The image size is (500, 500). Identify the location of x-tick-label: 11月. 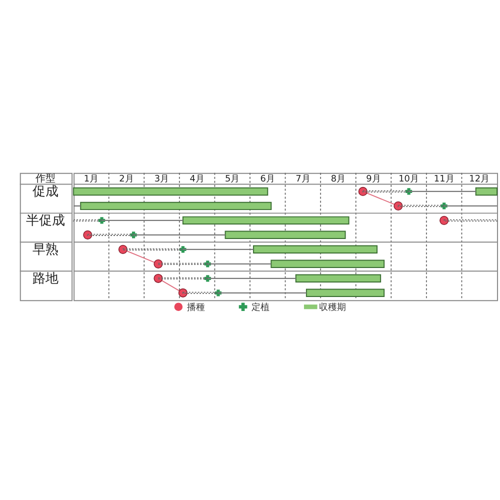
(444, 179).